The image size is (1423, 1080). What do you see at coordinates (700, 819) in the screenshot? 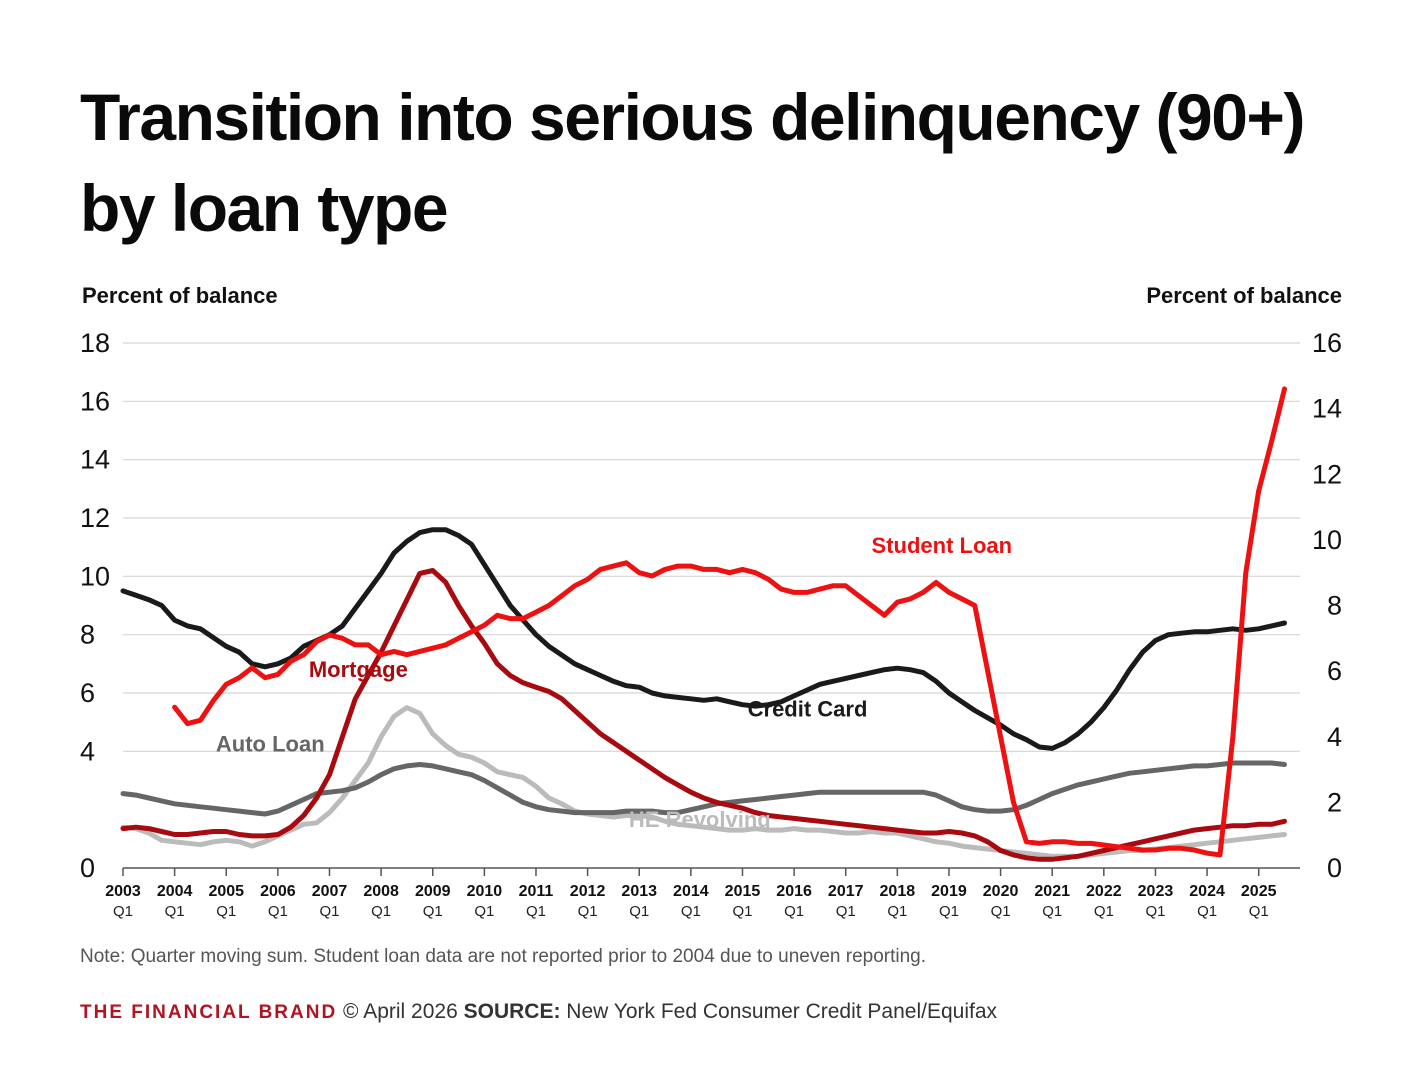
I see `series-label-he-revolving: HE Revolving` at bounding box center [700, 819].